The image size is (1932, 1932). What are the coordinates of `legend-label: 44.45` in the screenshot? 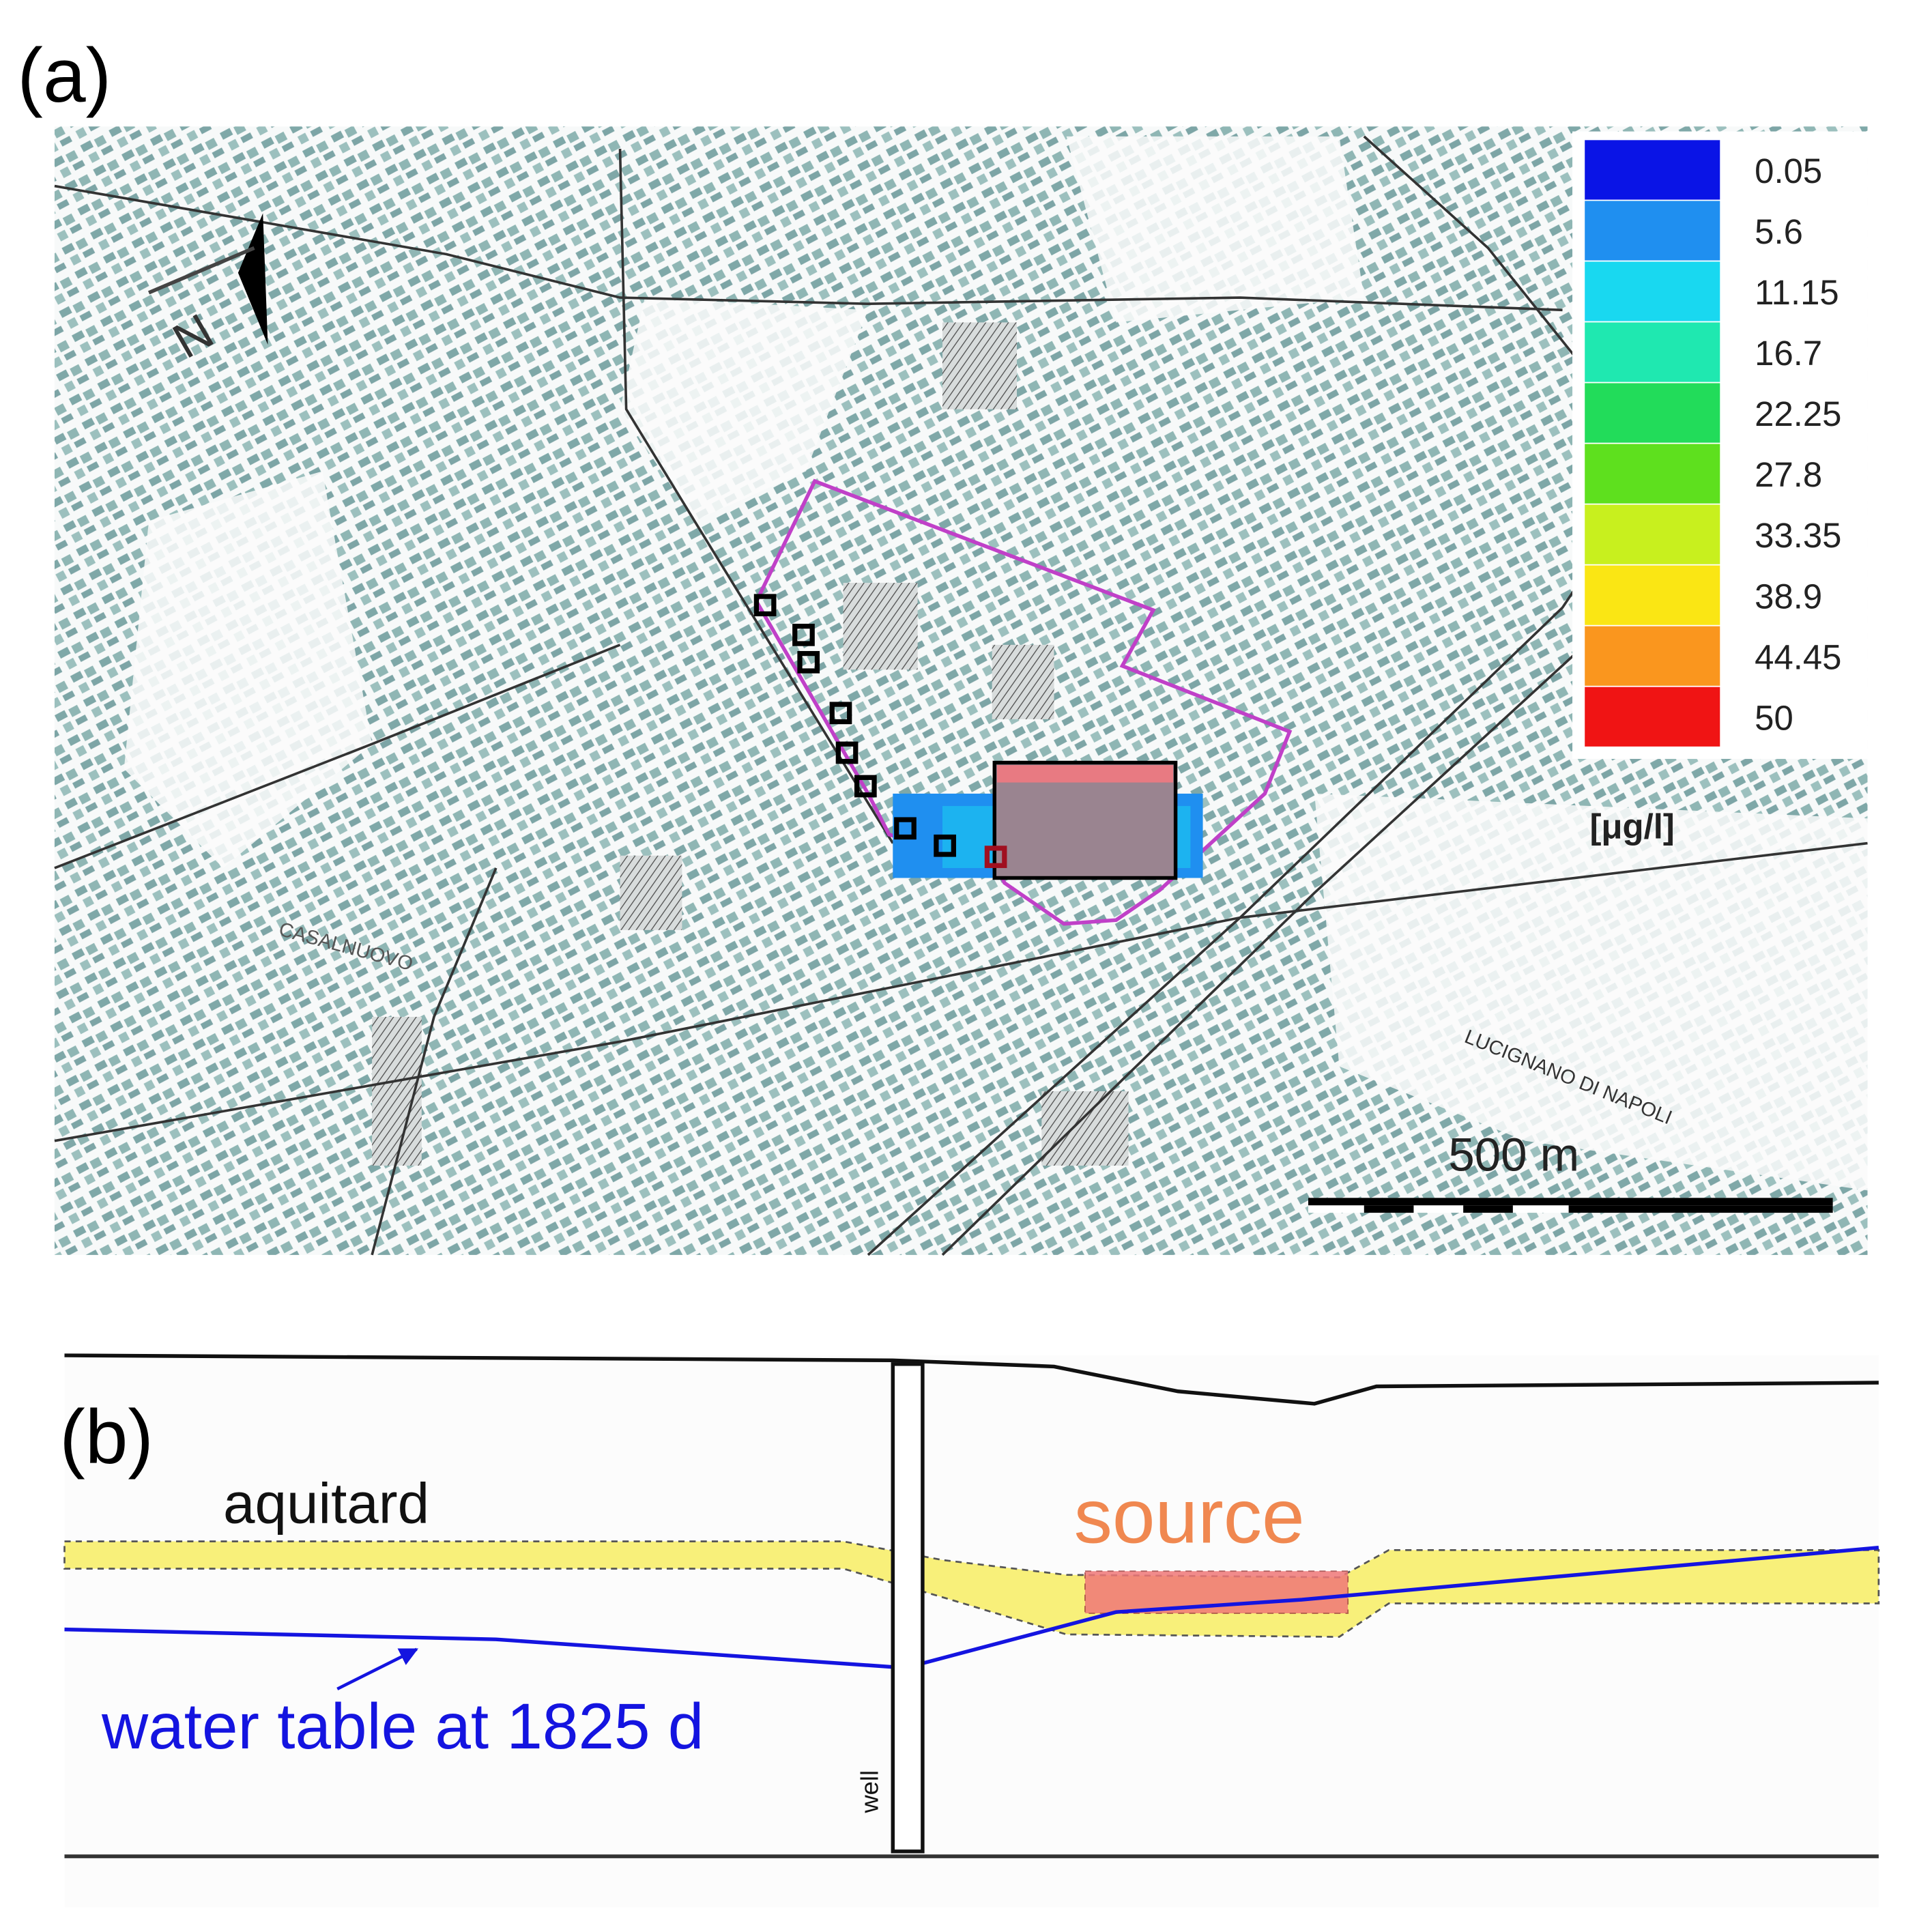 It's located at (1798, 656).